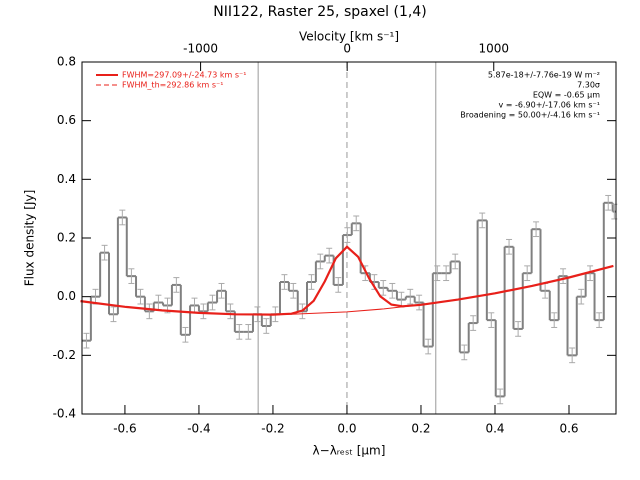 This screenshot has height=480, width=640. I want to click on legend-label: FWHM=297.09+/-24.73 km s⁻¹, so click(184, 75).